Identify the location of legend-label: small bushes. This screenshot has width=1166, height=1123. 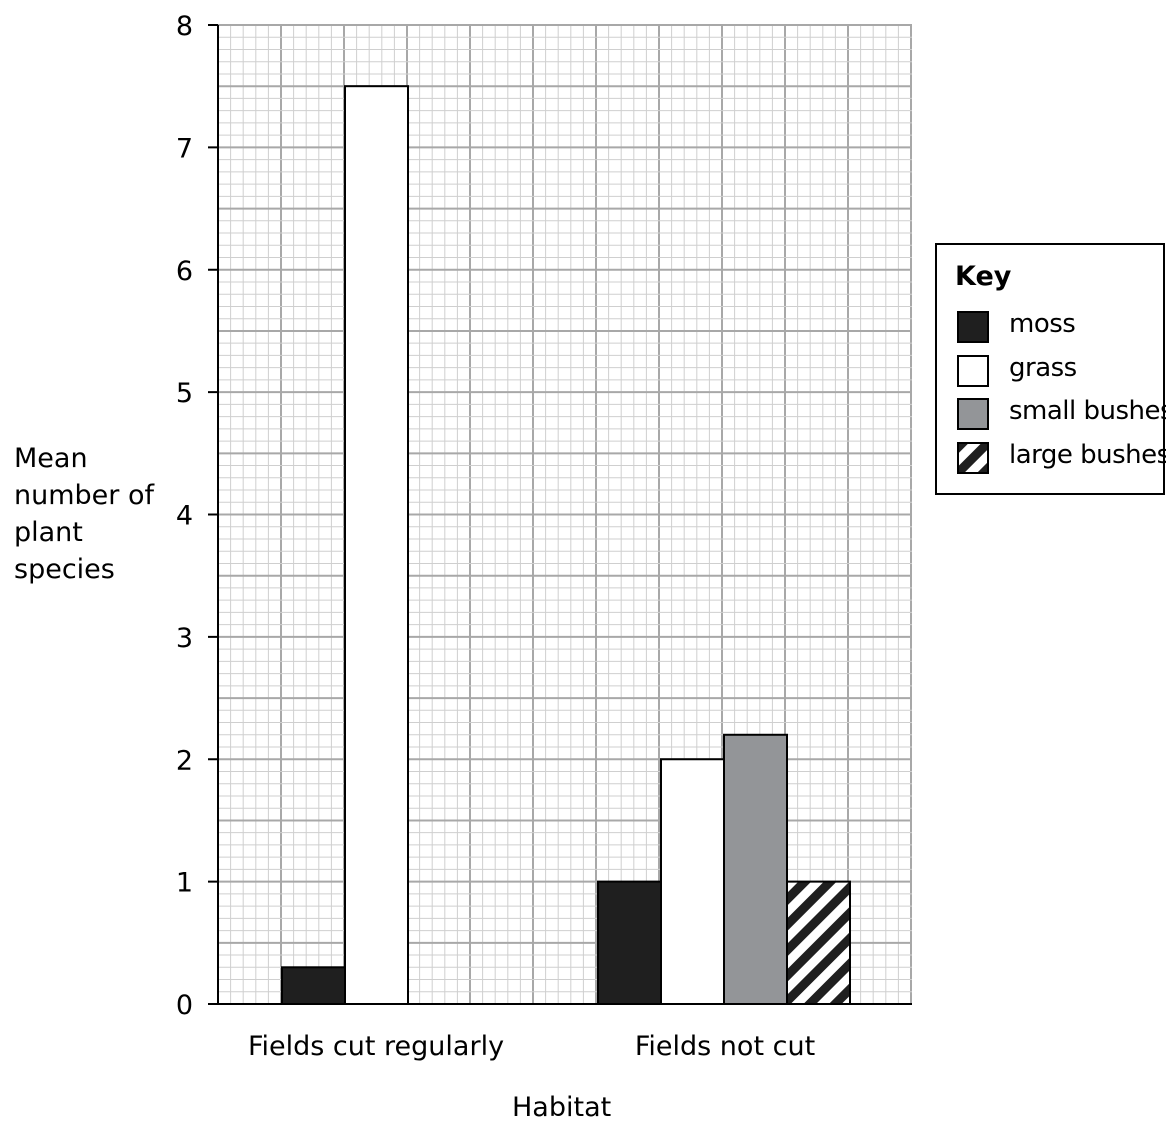
(1087, 411).